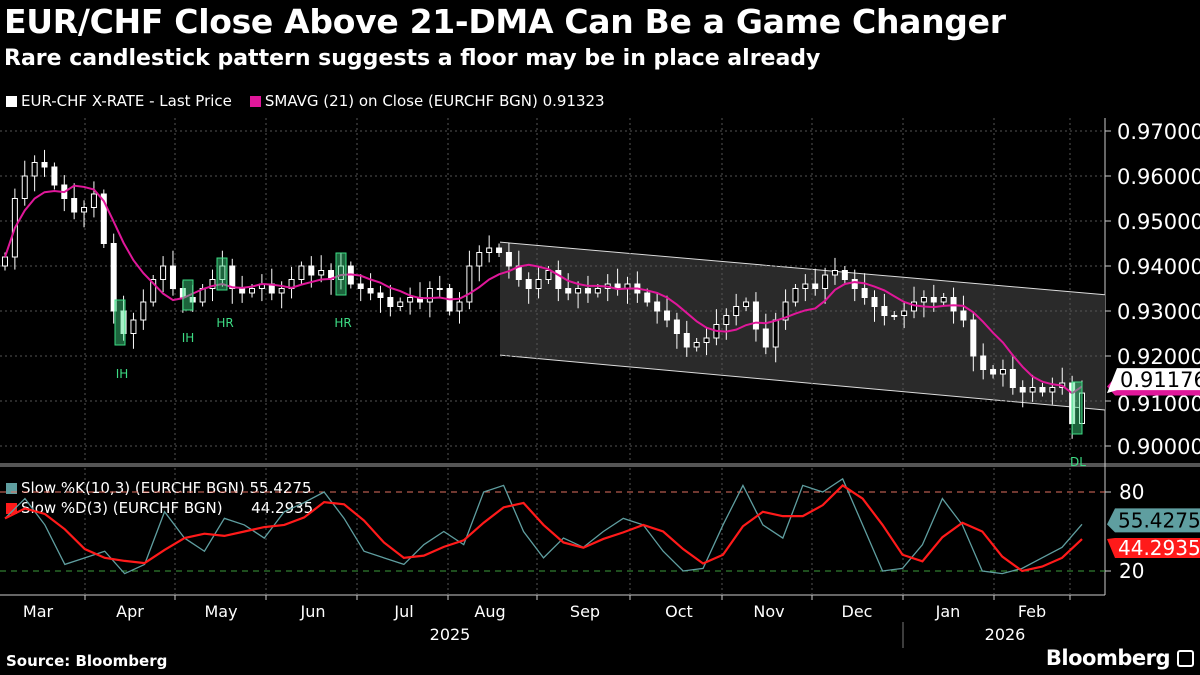  What do you see at coordinates (1158, 222) in the screenshot?
I see `y-tick-label: 0.95000` at bounding box center [1158, 222].